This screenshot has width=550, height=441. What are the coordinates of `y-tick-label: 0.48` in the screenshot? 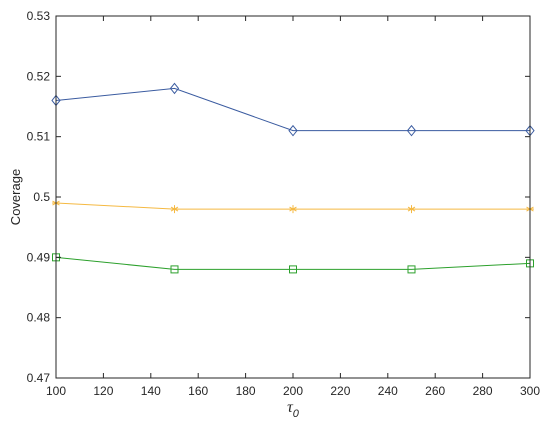 It's located at (39, 318).